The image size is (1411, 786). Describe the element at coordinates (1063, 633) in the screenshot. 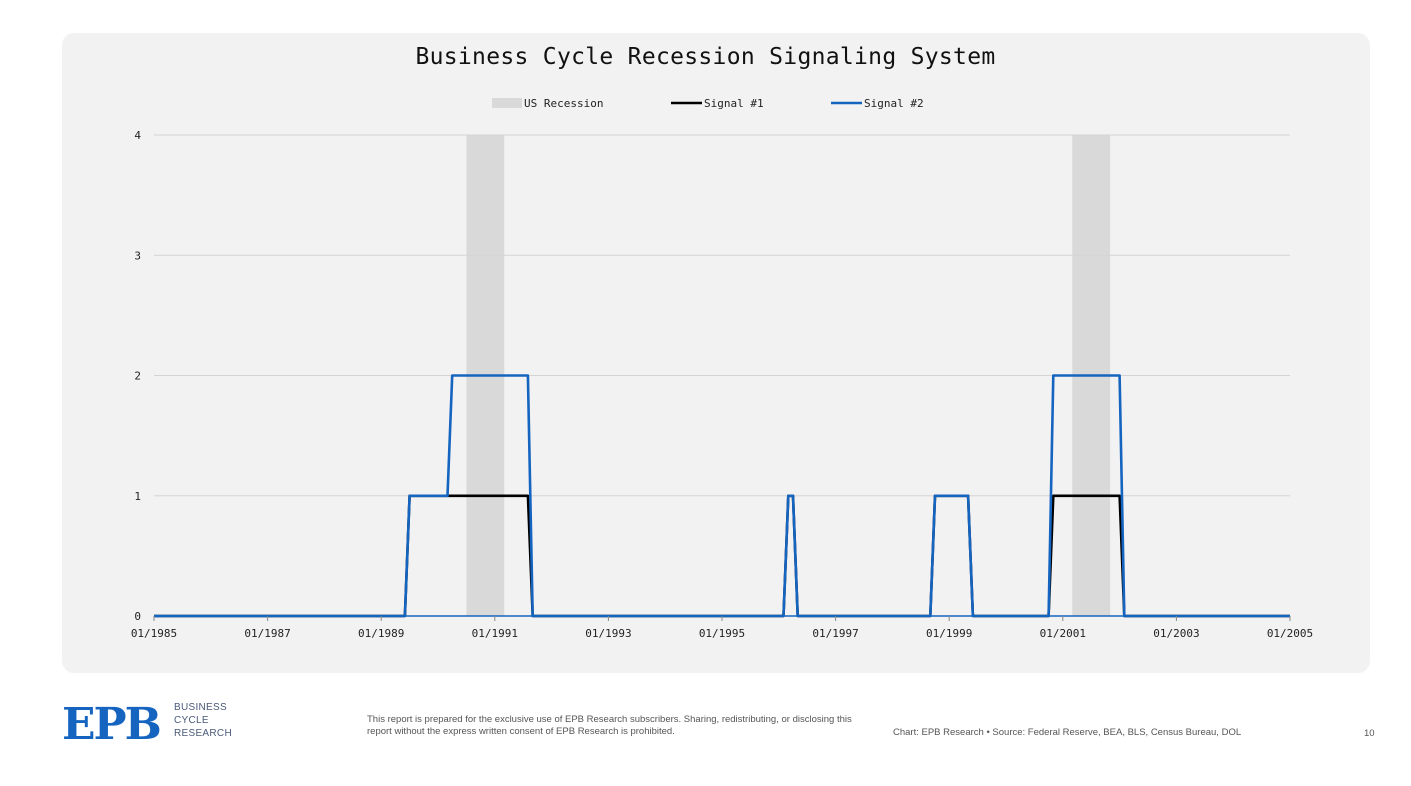

I see `x-tick-label: 01/2001` at that location.